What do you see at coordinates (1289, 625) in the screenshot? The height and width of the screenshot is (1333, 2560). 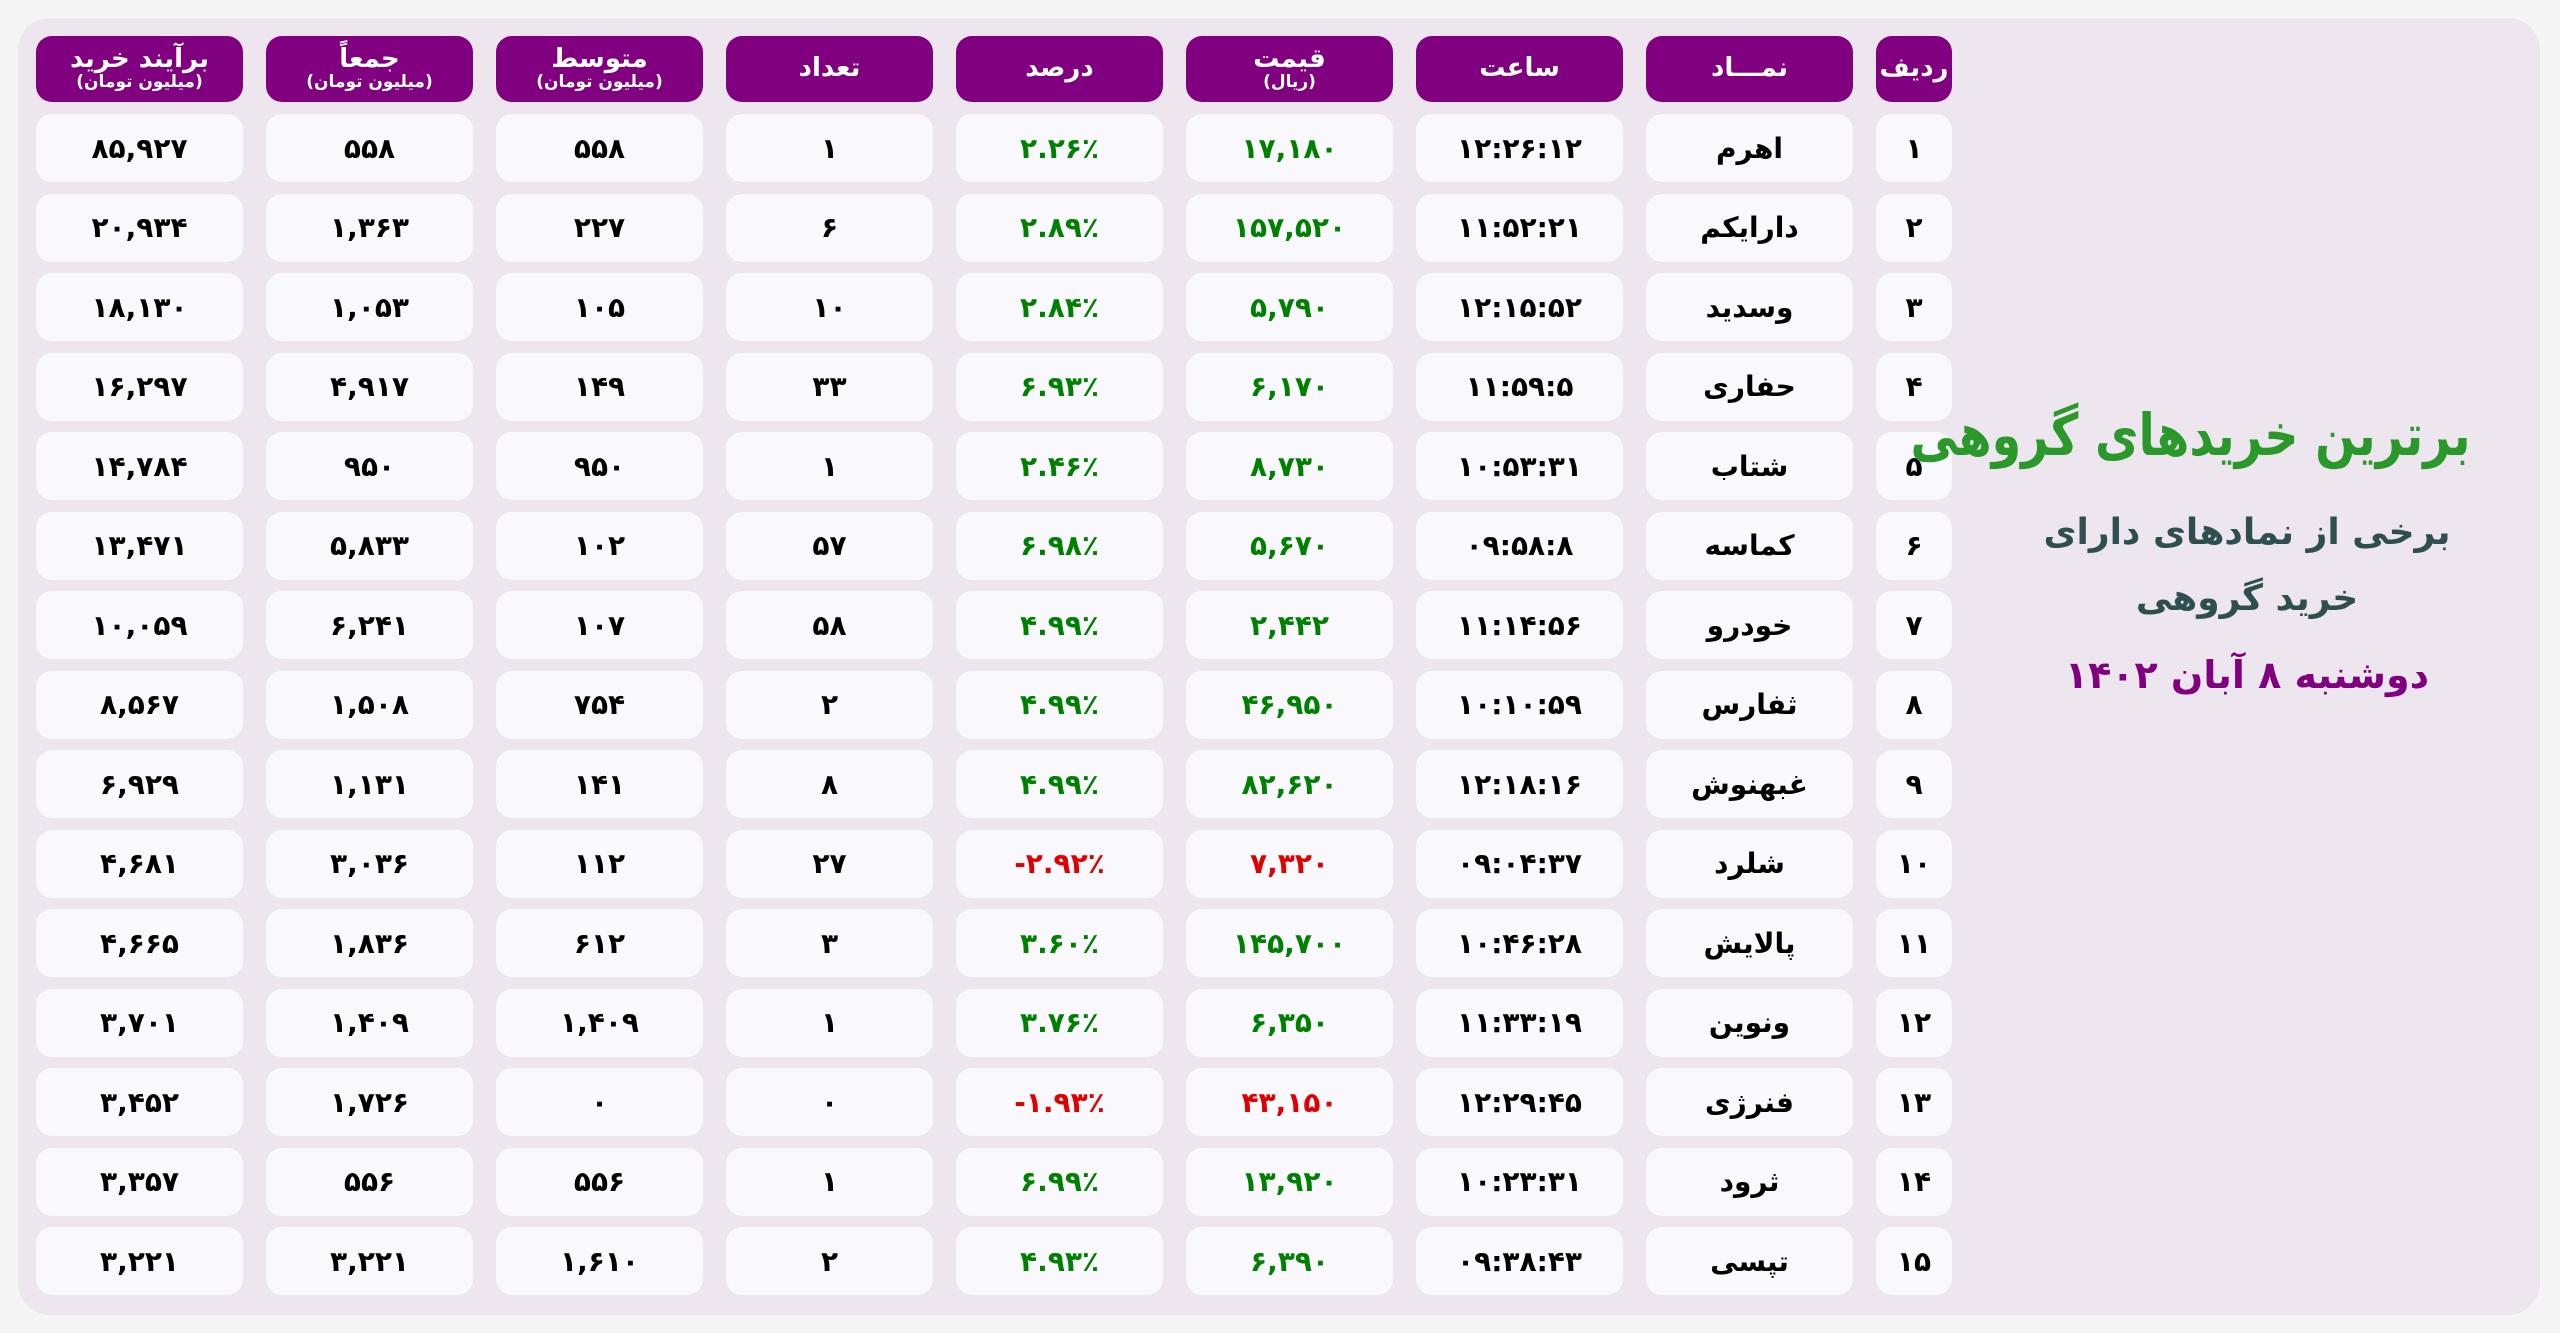 I see `cell-value: ۲,۴۴۲` at bounding box center [1289, 625].